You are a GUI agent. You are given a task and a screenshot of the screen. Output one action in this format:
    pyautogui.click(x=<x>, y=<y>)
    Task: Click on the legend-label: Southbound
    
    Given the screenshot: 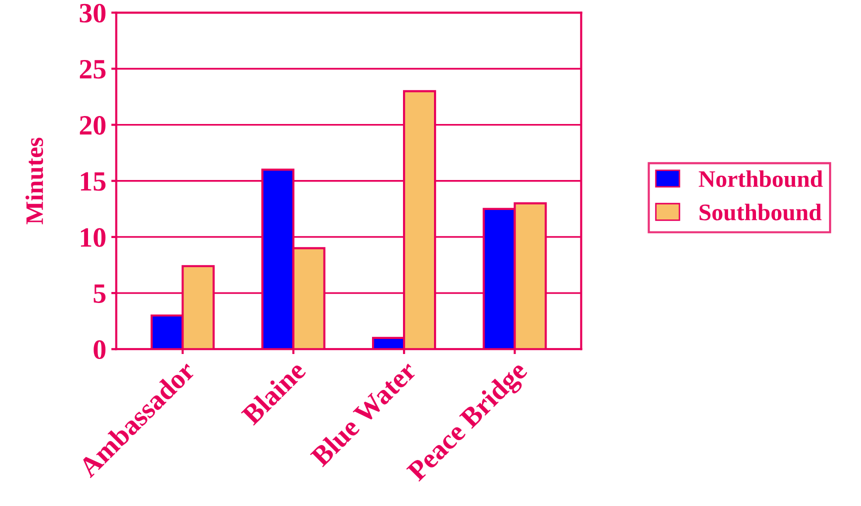 What is the action you would take?
    pyautogui.click(x=761, y=212)
    